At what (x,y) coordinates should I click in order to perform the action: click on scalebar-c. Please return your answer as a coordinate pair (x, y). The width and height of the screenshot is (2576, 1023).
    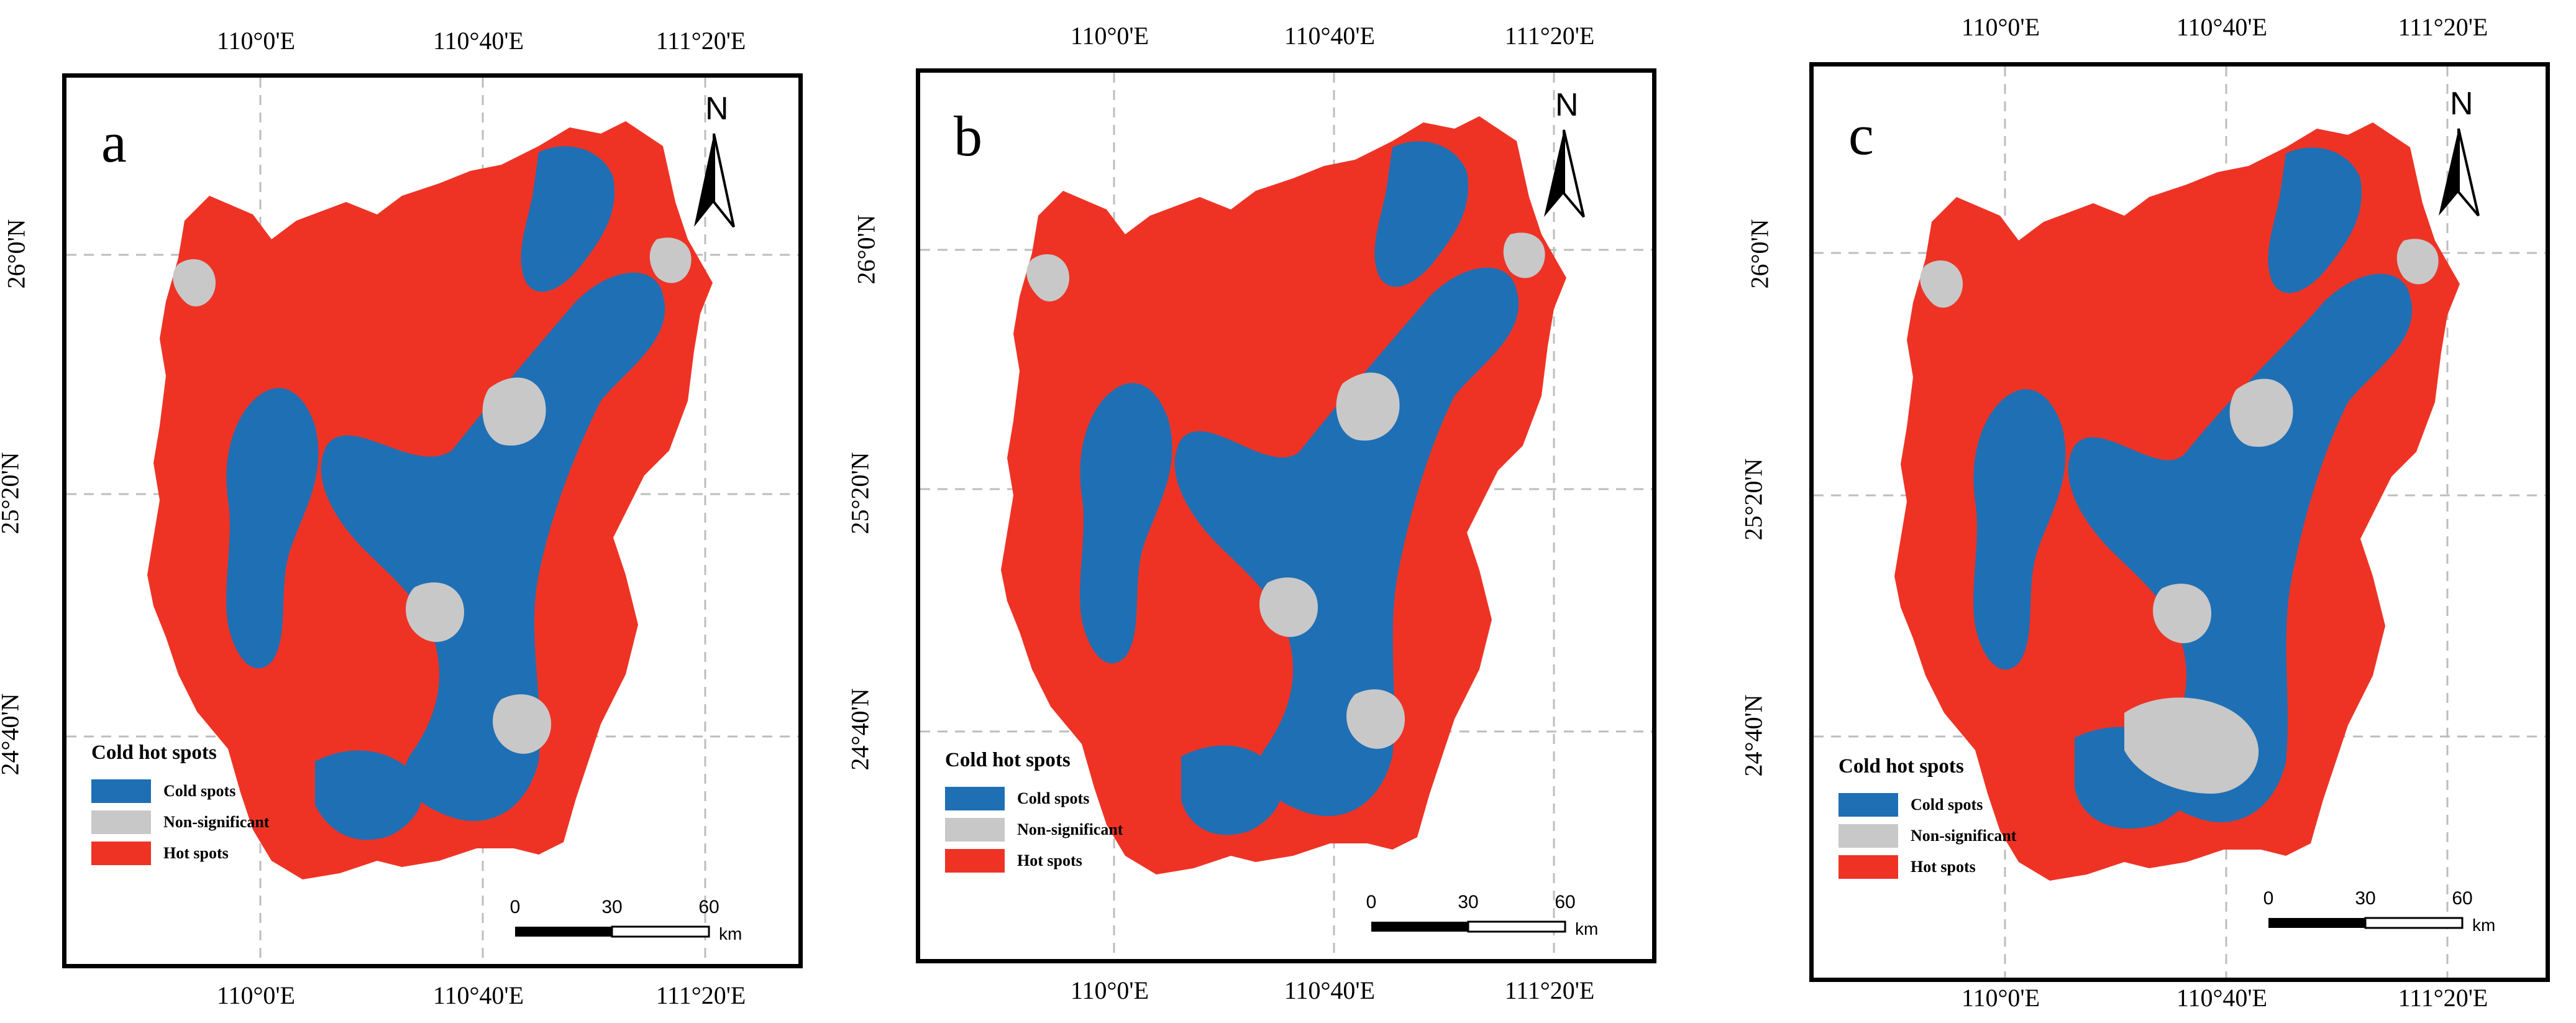
    Looking at the image, I should click on (2366, 923).